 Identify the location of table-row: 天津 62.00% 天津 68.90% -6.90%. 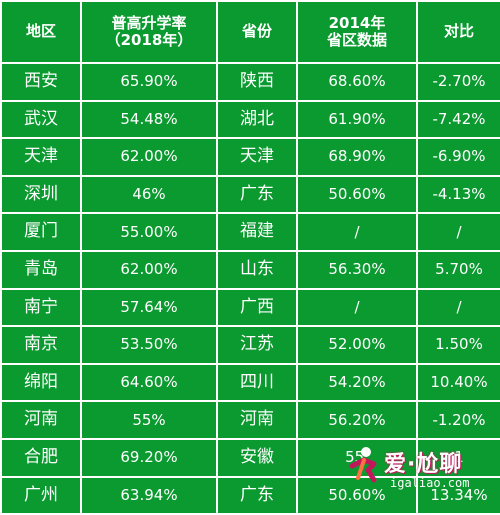
(250, 157).